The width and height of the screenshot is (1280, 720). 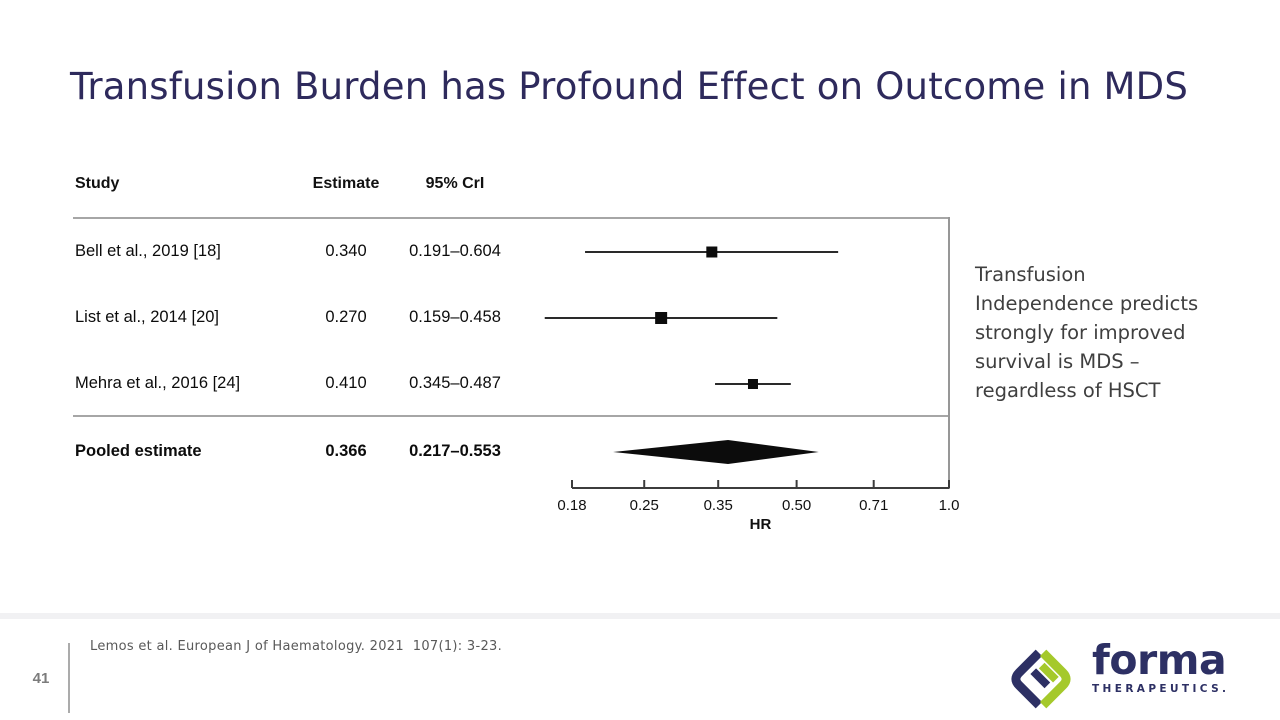 I want to click on page-number: 41, so click(x=41, y=678).